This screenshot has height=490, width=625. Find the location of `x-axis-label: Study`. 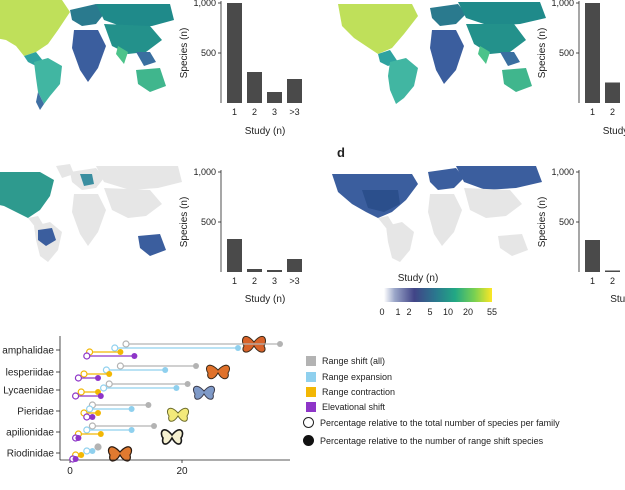

x-axis-label: Study is located at coordinates (617, 299).